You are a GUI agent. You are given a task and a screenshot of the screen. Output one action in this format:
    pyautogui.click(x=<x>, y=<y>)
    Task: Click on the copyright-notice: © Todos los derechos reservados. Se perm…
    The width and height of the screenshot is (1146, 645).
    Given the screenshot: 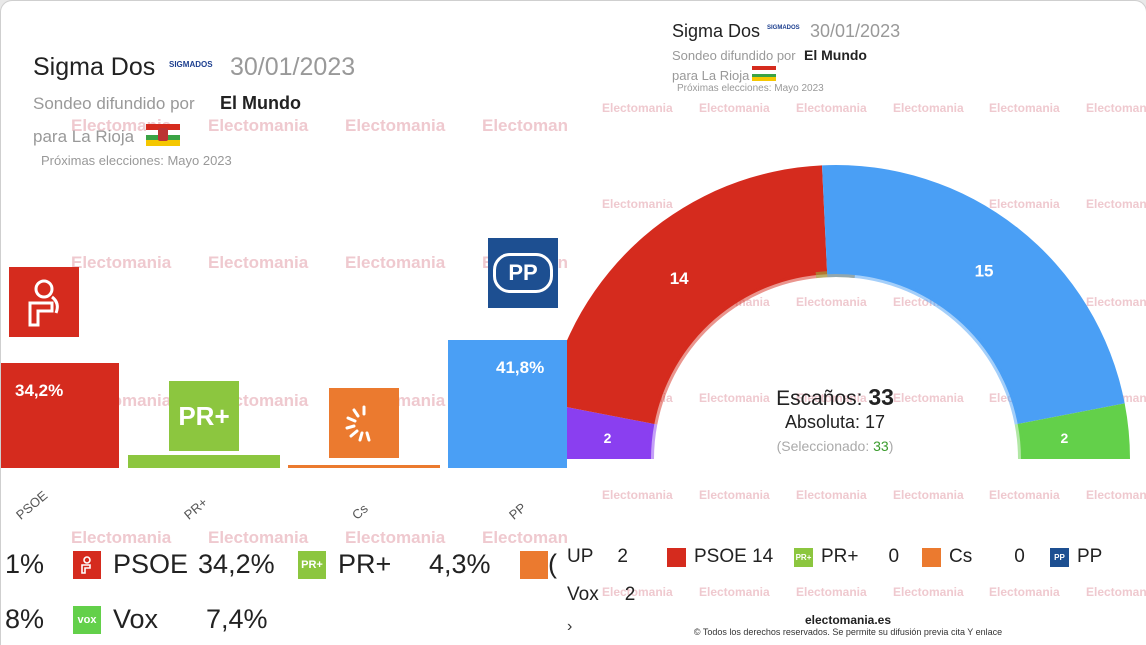 What is the action you would take?
    pyautogui.click(x=848, y=632)
    